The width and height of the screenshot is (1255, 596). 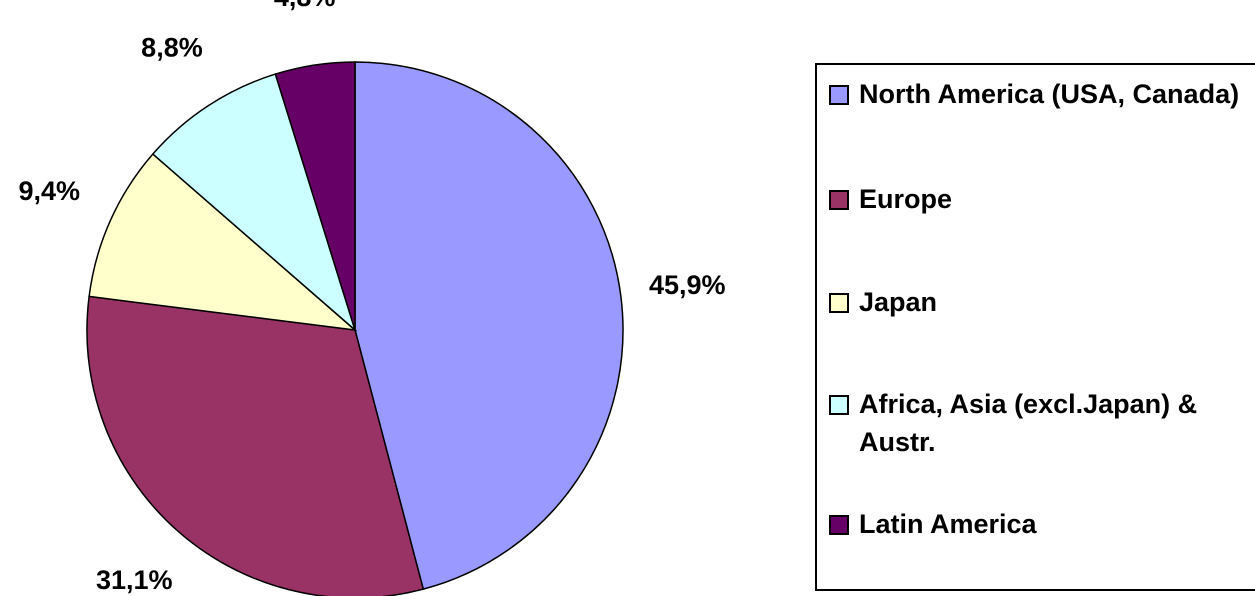 I want to click on legend-item: North America (USA, Canada), so click(x=1042, y=94).